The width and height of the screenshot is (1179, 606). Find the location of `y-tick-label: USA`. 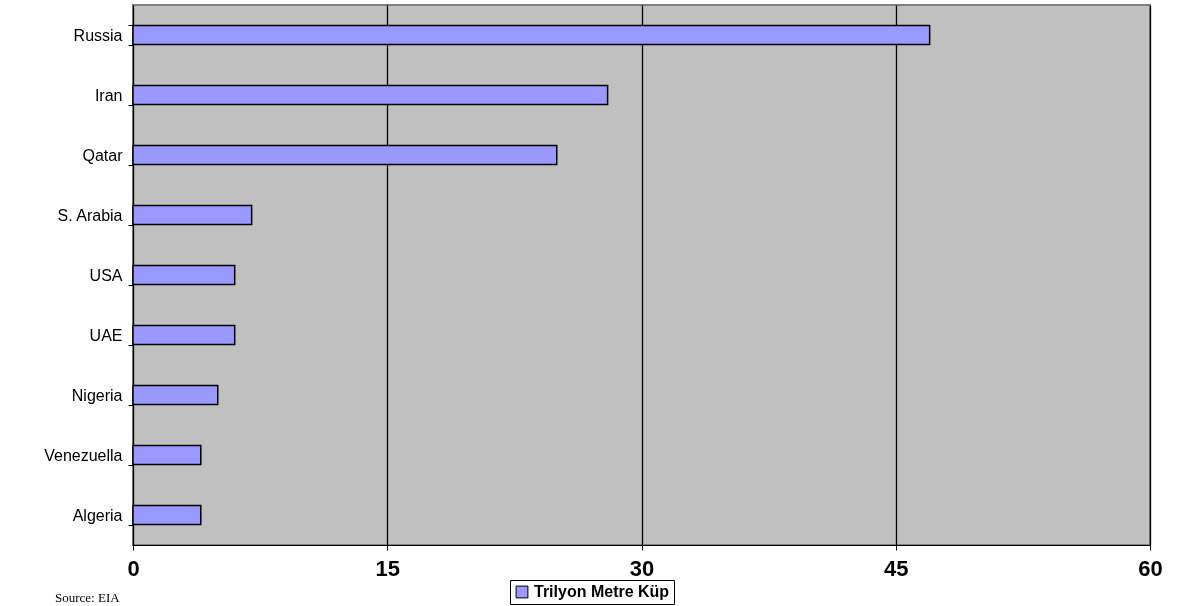

y-tick-label: USA is located at coordinates (106, 275).